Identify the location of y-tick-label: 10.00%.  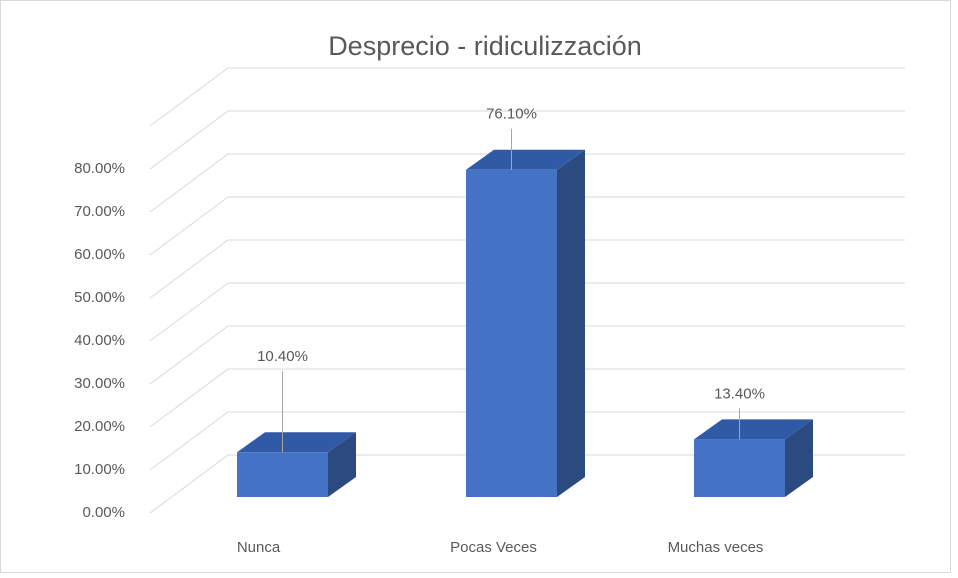
(99, 469).